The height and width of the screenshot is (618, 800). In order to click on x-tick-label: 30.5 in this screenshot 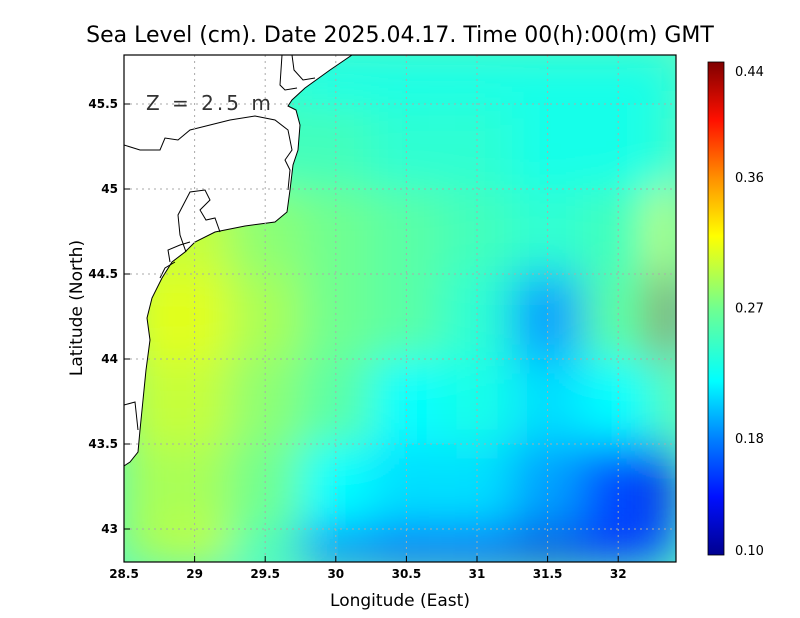, I will do `click(407, 574)`.